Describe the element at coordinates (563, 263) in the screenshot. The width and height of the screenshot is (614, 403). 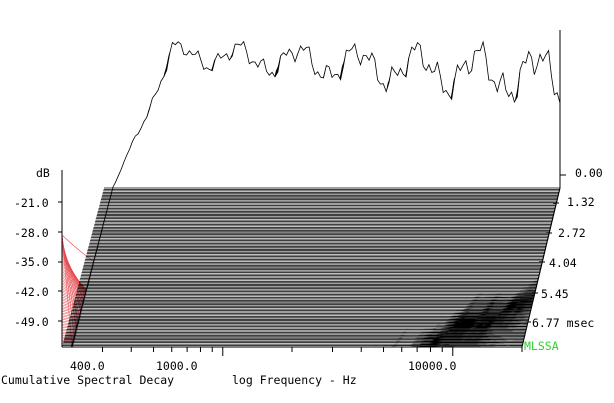
I see `time-tick-label: 4.04` at that location.